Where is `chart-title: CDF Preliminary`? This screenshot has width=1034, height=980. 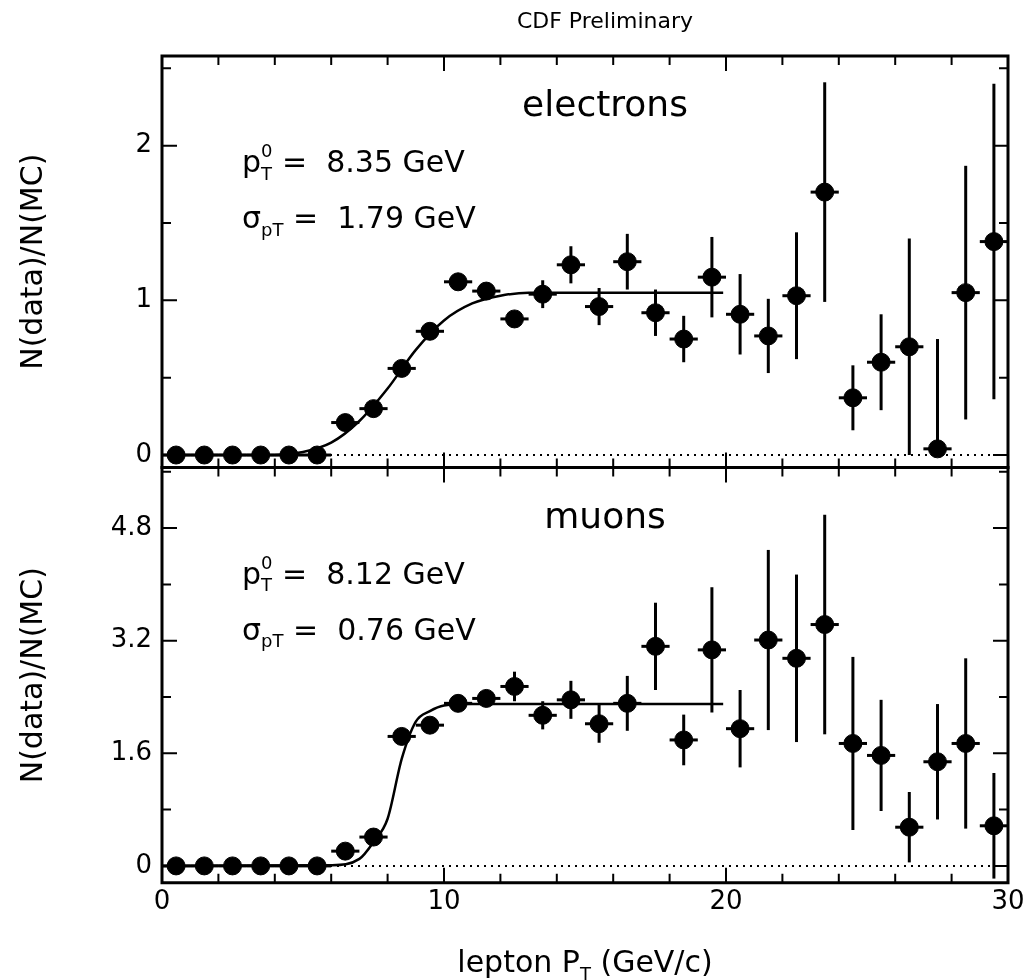
chart-title: CDF Preliminary is located at coordinates (605, 20).